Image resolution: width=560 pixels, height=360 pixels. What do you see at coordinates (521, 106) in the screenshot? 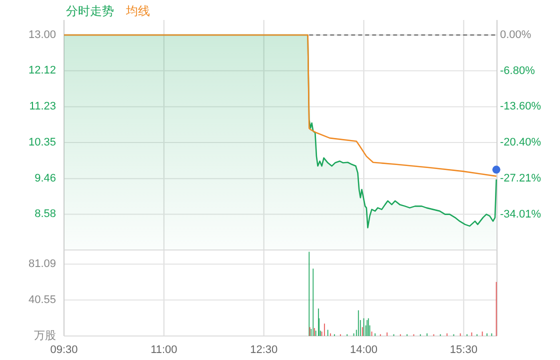
I see `y2-tick-label: -13.60%` at bounding box center [521, 106].